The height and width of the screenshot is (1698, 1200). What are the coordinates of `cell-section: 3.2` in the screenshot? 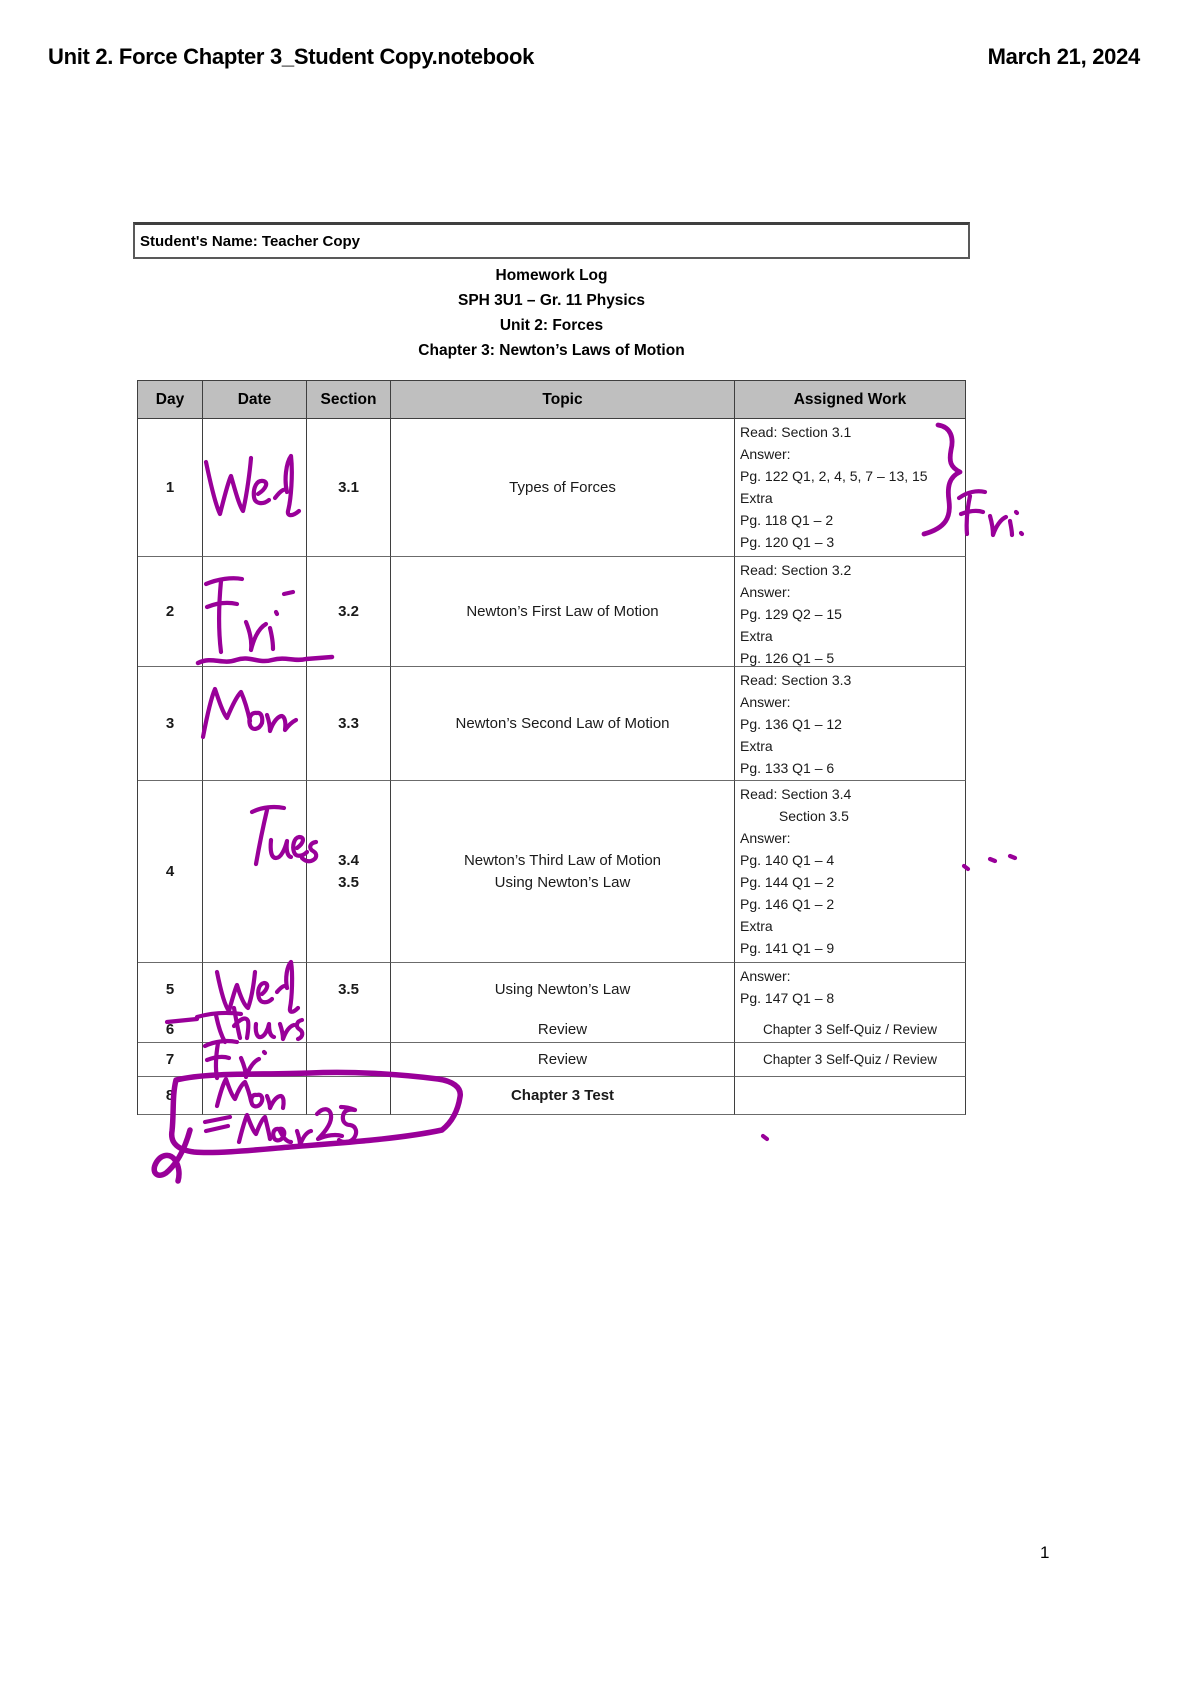 It's located at (349, 612).